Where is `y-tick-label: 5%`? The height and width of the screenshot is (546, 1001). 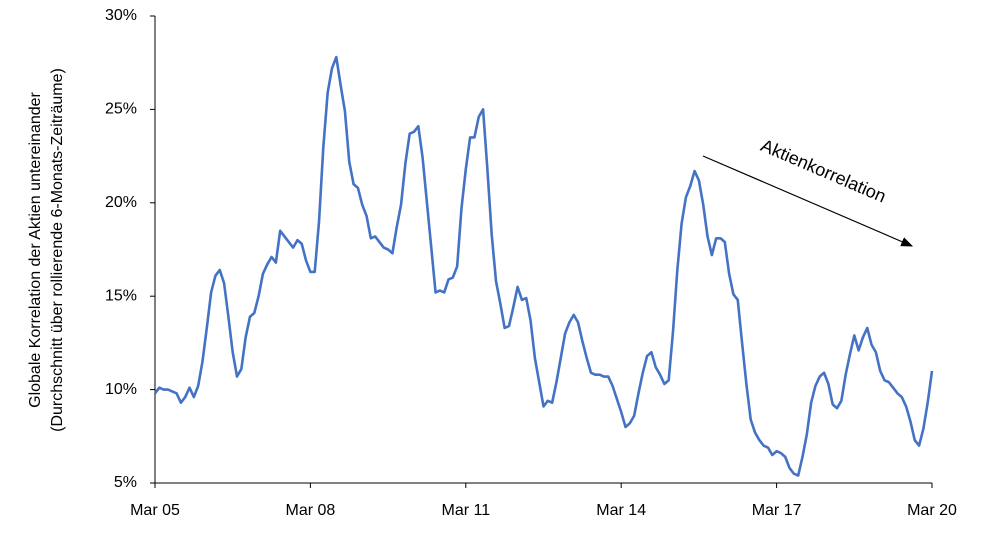 y-tick-label: 5% is located at coordinates (125, 482).